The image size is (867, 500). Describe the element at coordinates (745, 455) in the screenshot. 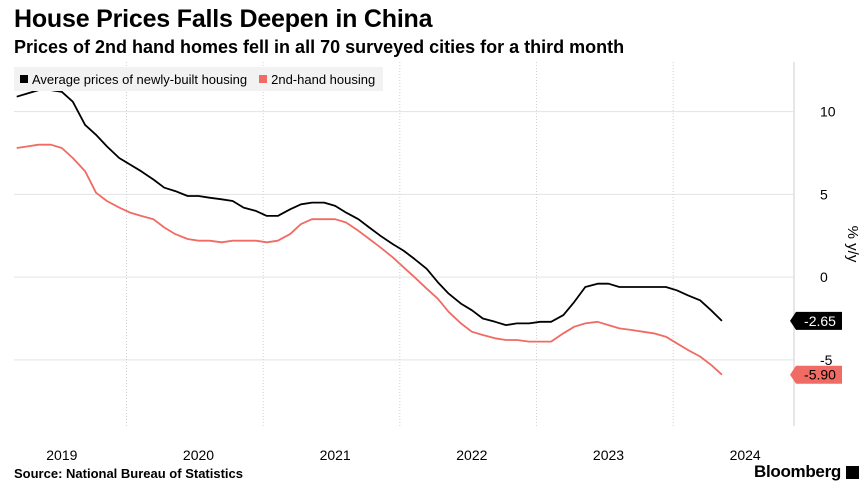

I see `x-tick-label: 2024` at that location.